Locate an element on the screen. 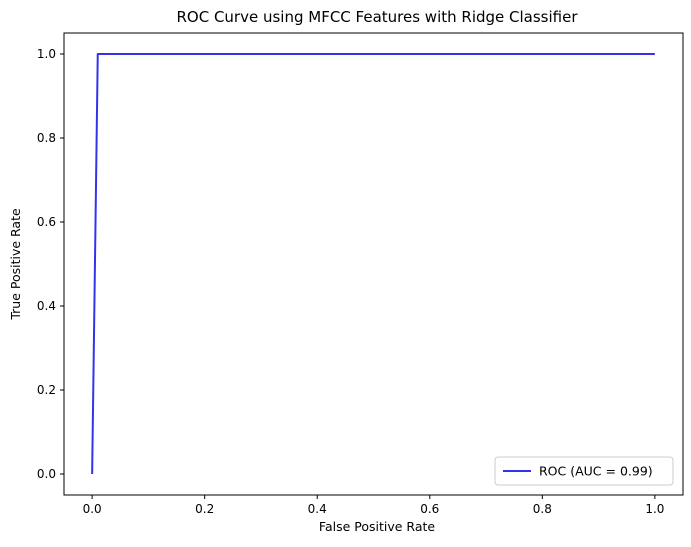 The image size is (691, 547). y-axis-label: True Positive Rate is located at coordinates (15, 264).